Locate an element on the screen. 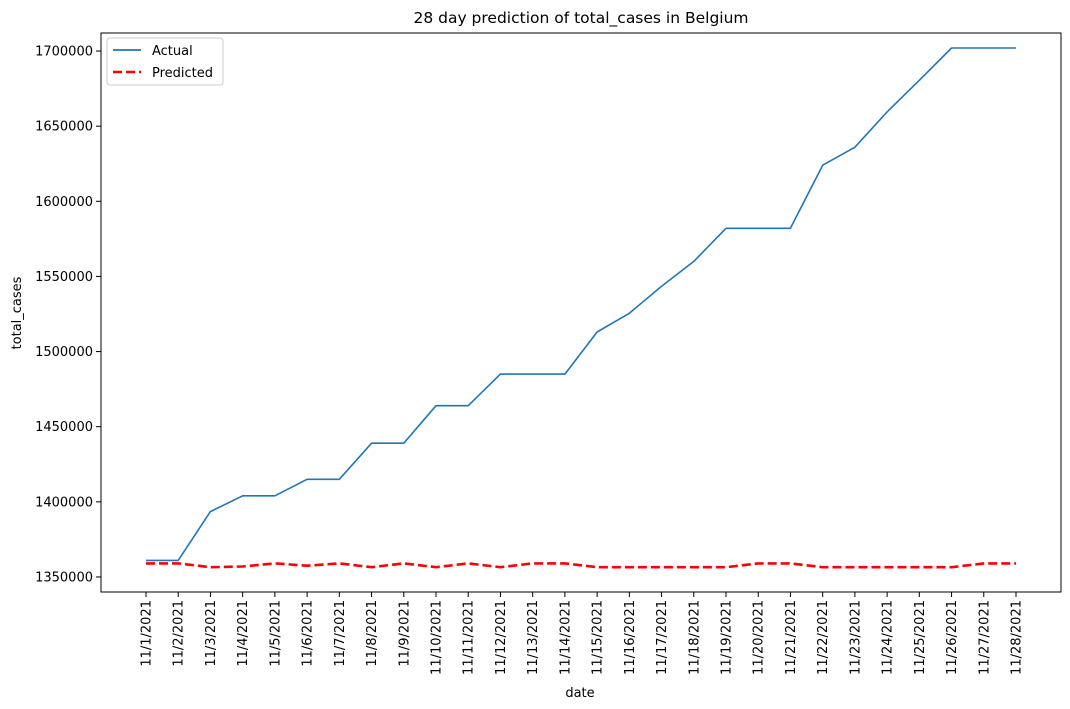 The image size is (1070, 709). x-tick-label: 11/7/2021 is located at coordinates (340, 633).